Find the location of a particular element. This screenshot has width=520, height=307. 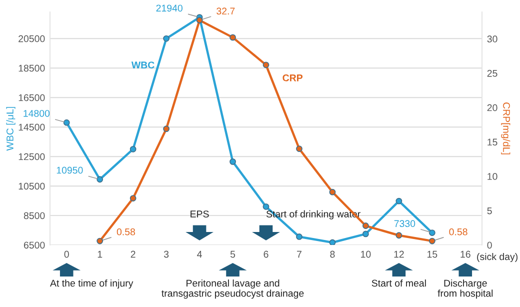

x-tick-label: 5 is located at coordinates (233, 254).